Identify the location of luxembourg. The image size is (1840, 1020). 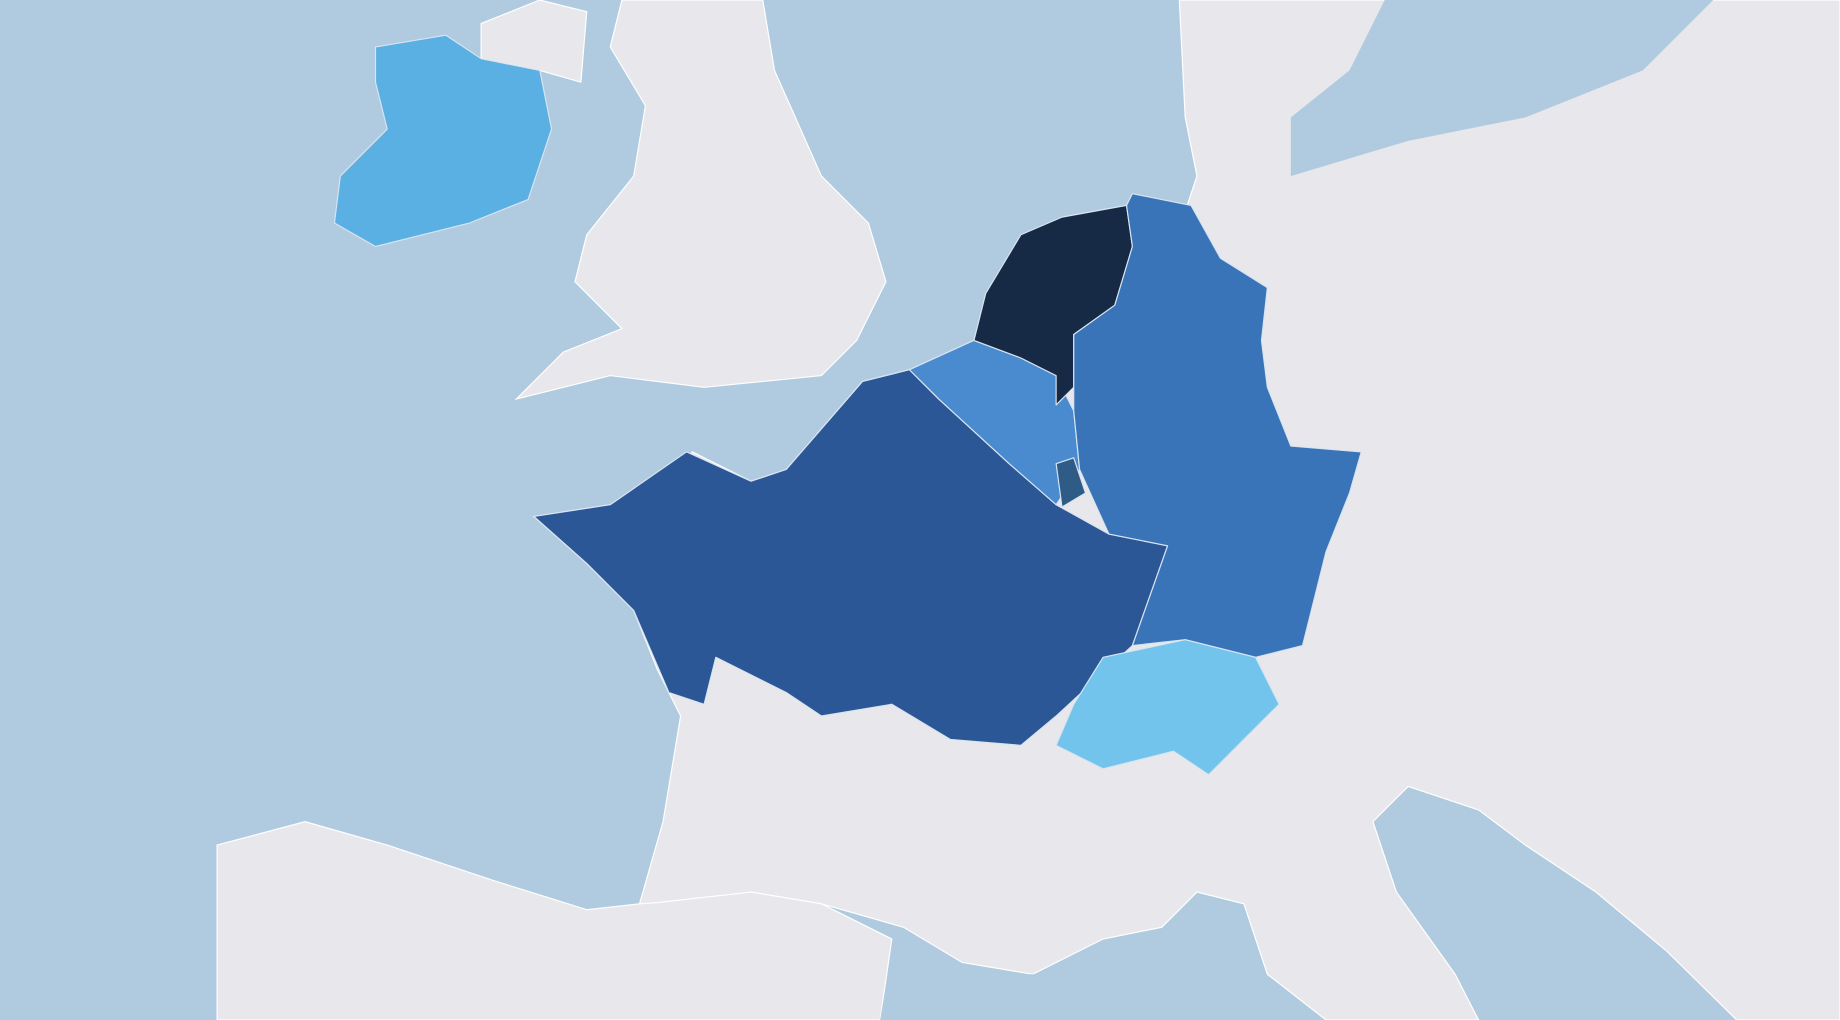
(1071, 482).